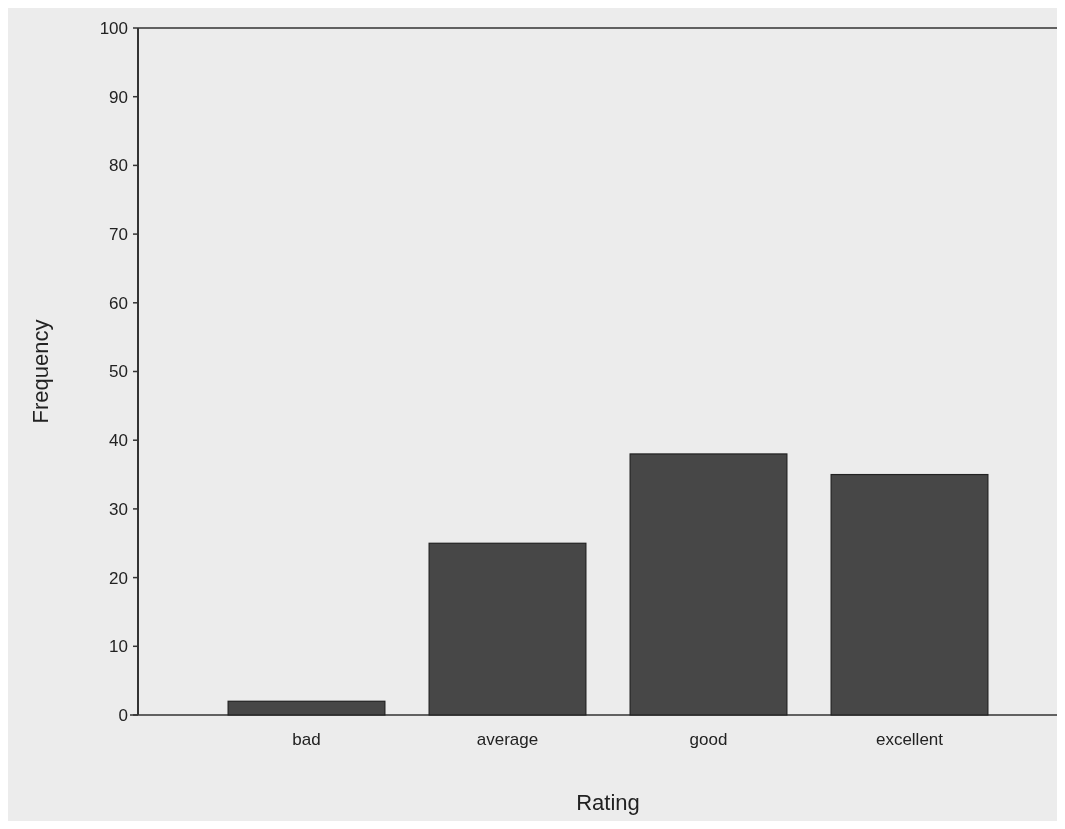  Describe the element at coordinates (118, 441) in the screenshot. I see `y-tick-label: 40` at that location.